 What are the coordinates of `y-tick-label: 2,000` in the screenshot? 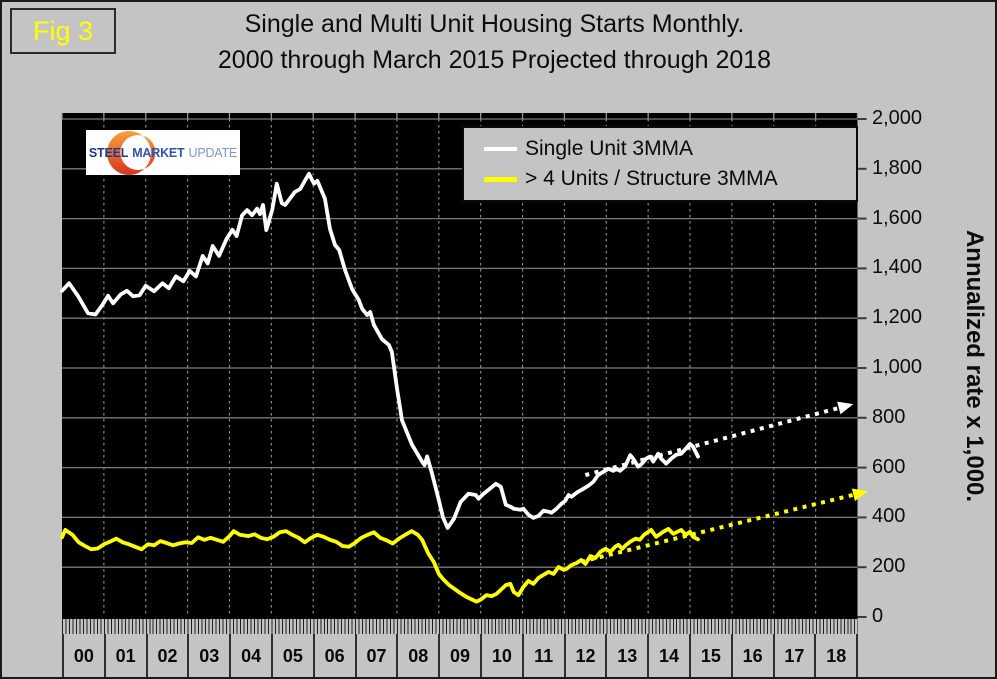 It's located at (897, 118).